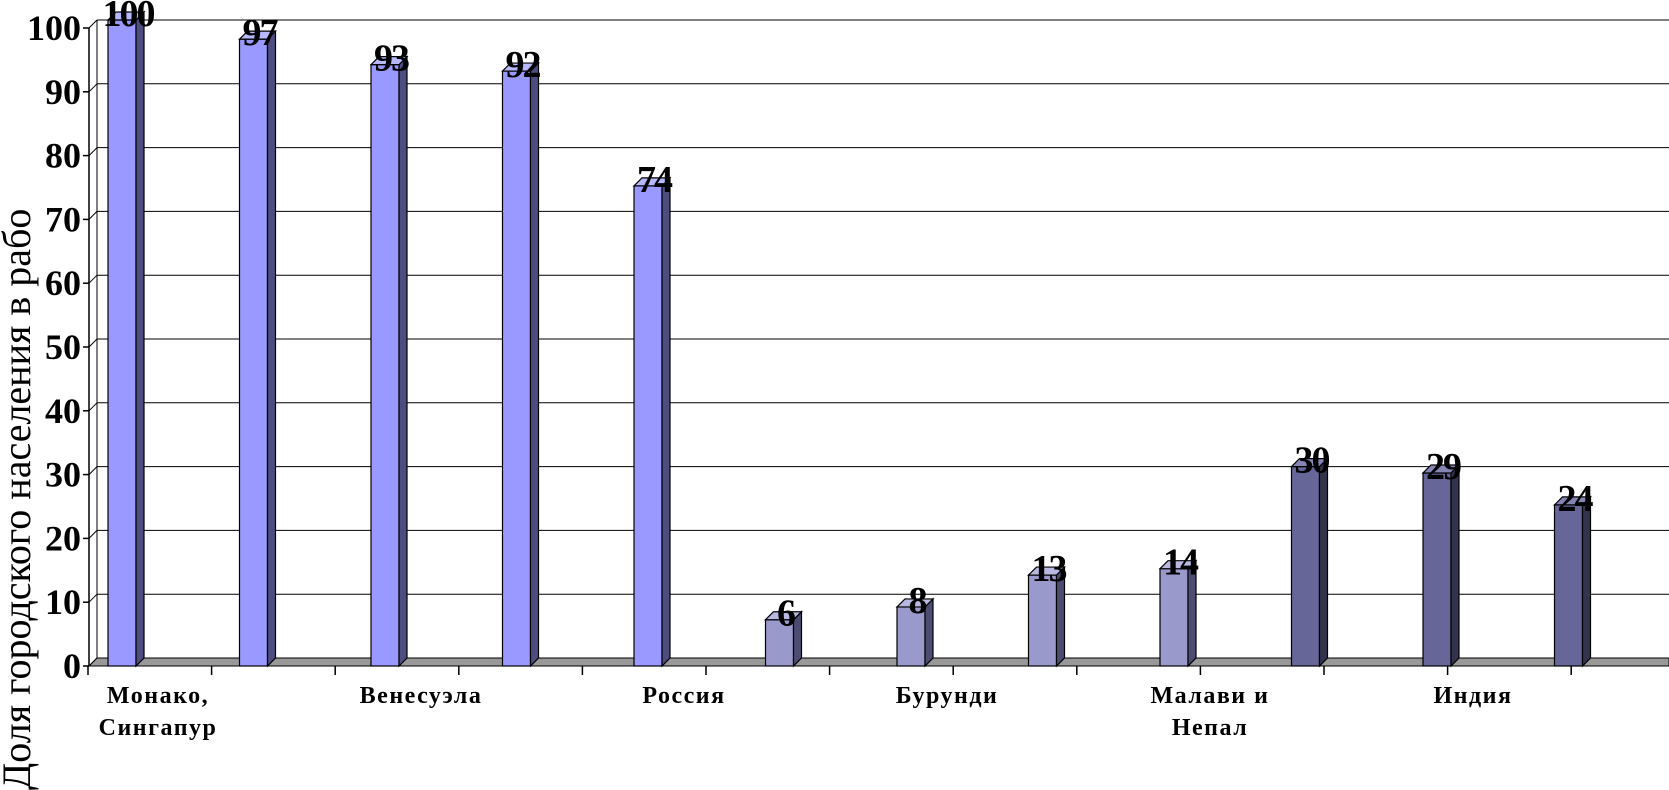 This screenshot has width=1669, height=790. I want to click on category-label: Россия, so click(683, 696).